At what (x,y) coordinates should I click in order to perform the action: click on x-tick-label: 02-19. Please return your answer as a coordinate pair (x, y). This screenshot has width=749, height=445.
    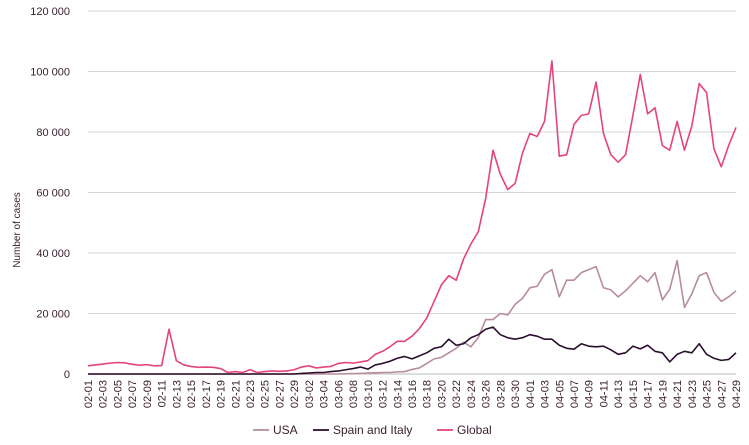
    Looking at the image, I should click on (222, 394).